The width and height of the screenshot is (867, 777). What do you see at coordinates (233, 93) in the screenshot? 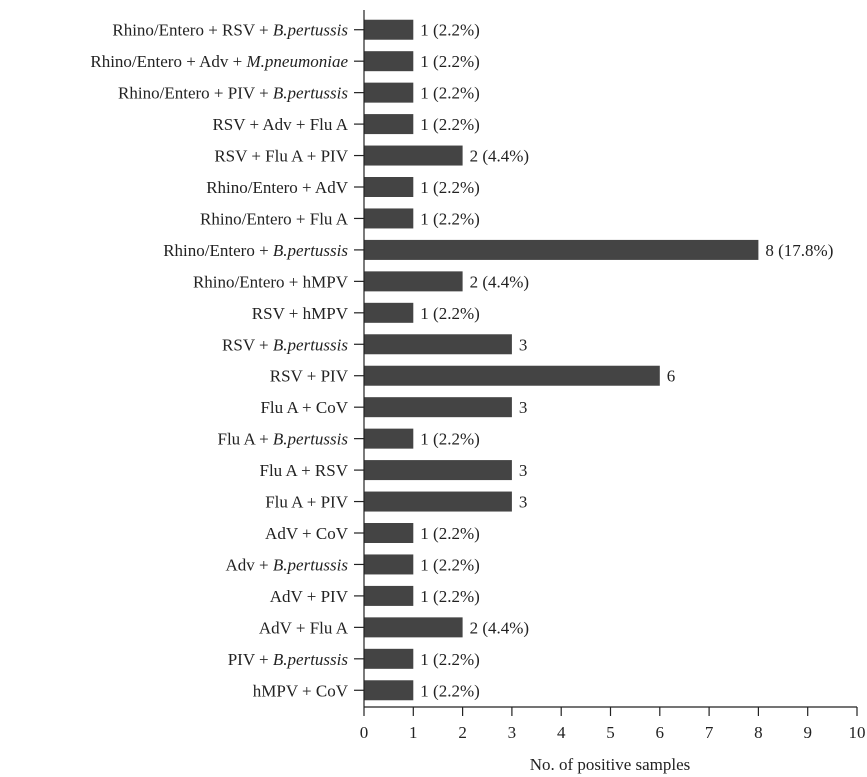
I see `category-label: Rhino/Entero + PIV + B.pertussis` at bounding box center [233, 93].